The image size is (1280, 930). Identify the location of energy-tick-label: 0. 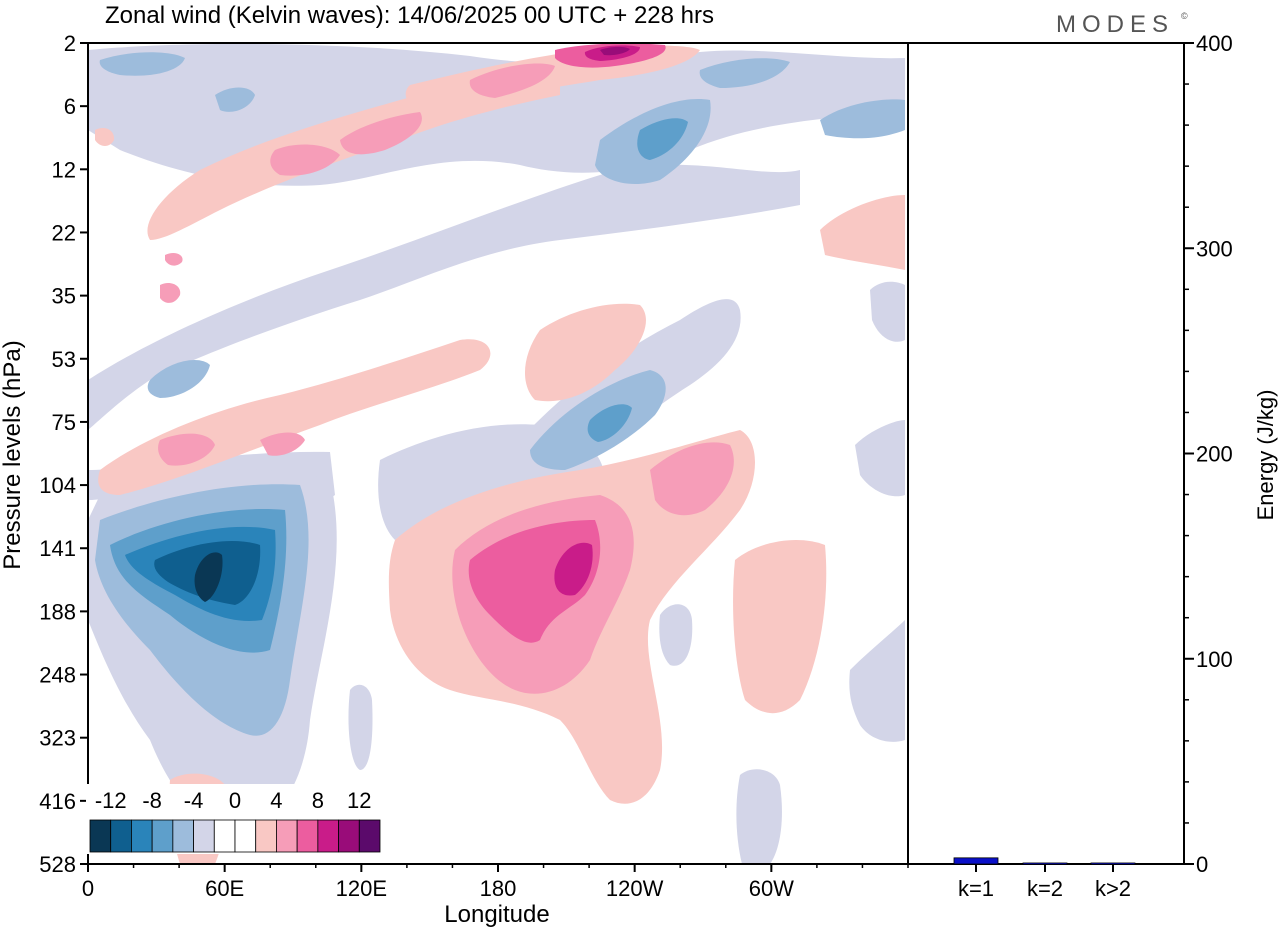
(1202, 864).